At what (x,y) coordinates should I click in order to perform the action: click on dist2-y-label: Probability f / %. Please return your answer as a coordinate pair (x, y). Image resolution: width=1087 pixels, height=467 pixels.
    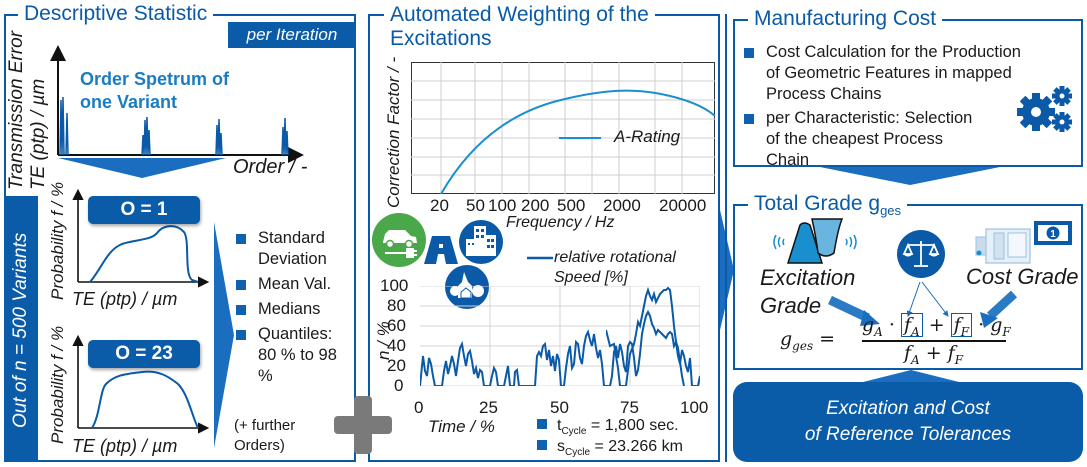
    Looking at the image, I should click on (57, 384).